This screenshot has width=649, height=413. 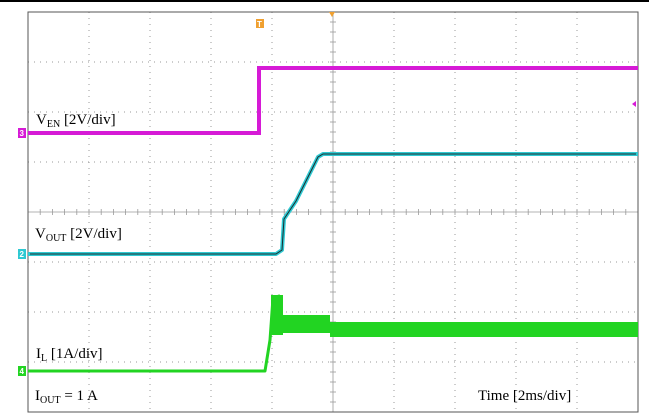 What do you see at coordinates (484, 329) in the screenshot?
I see `il-trace-ripple` at bounding box center [484, 329].